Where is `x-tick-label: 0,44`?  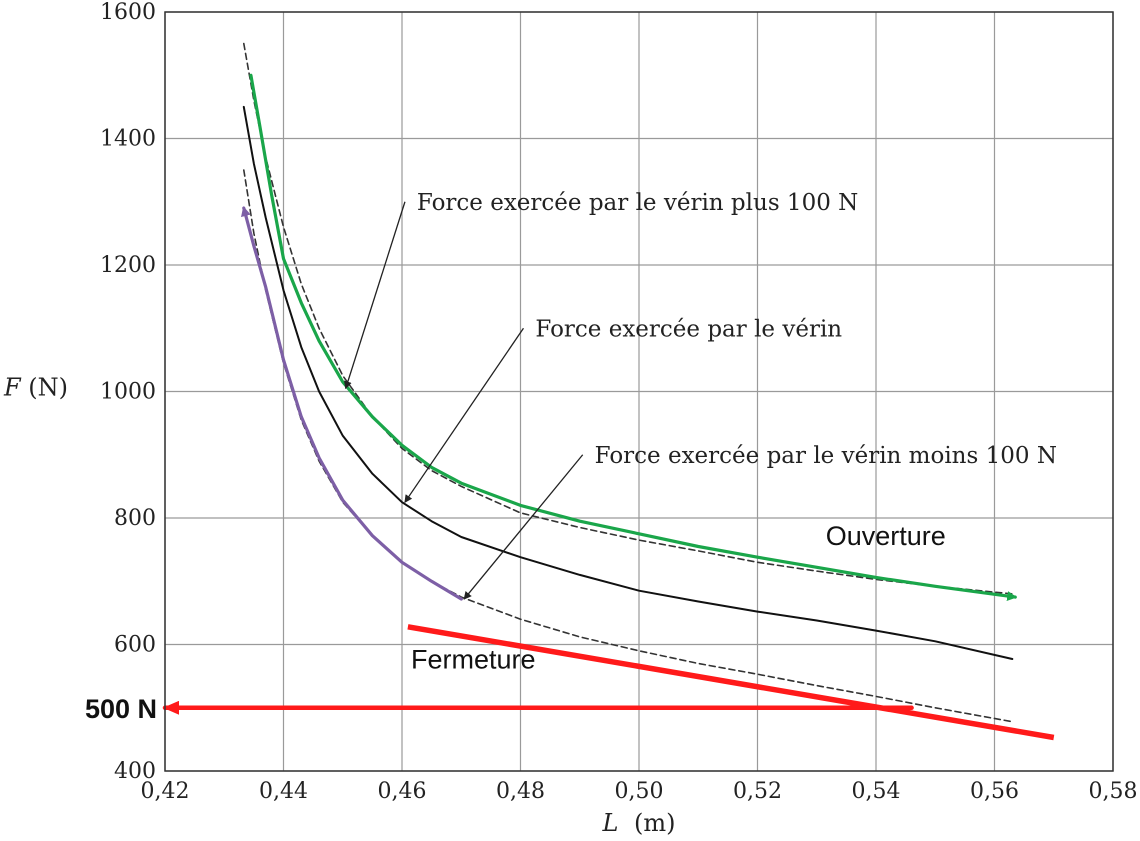
x-tick-label: 0,44 is located at coordinates (283, 791).